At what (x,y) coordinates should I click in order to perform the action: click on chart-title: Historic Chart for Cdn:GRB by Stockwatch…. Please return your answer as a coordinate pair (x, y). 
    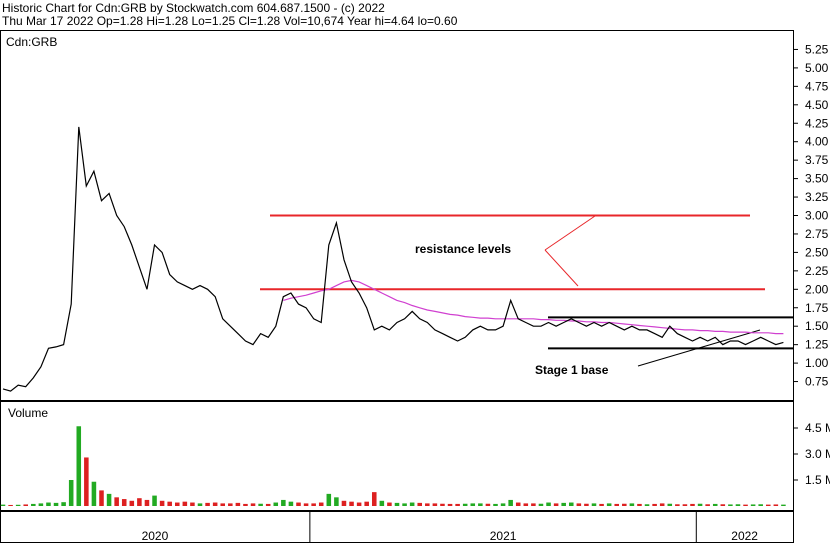
    Looking at the image, I should click on (193, 8).